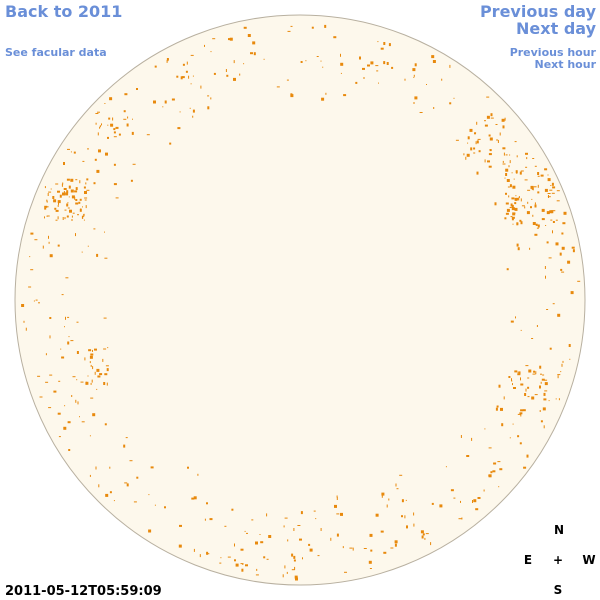 This screenshot has width=600, height=600. Describe the element at coordinates (556, 28) in the screenshot. I see `next-day-link: Next day` at that location.